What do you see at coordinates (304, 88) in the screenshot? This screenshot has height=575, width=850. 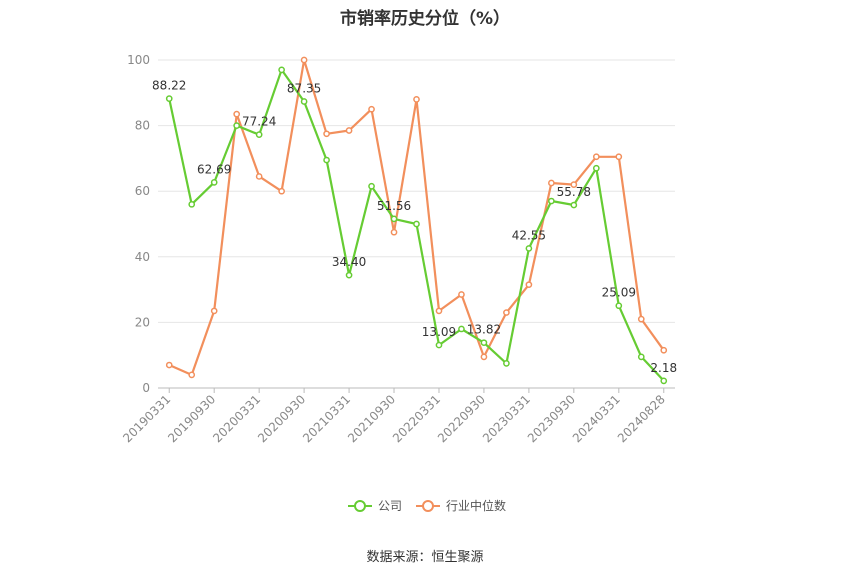 I see `data-label: 87.35` at bounding box center [304, 88].